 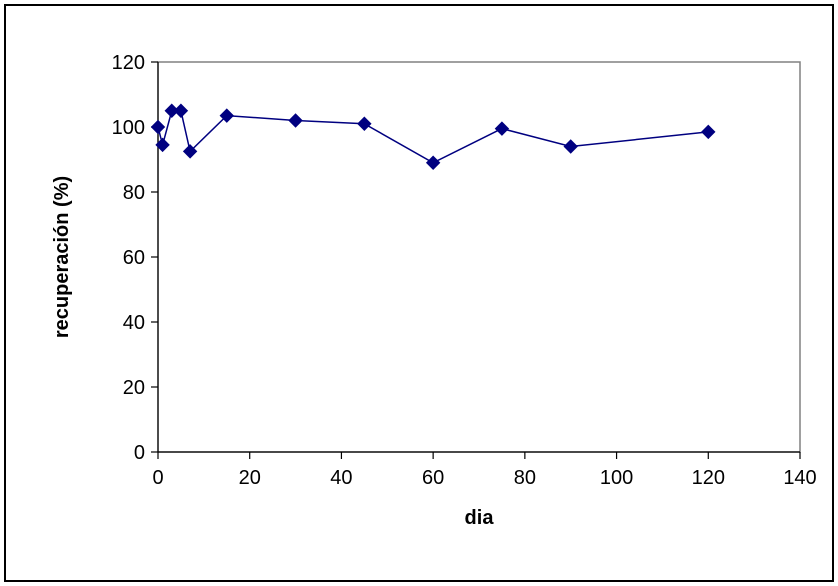 What do you see at coordinates (799, 478) in the screenshot?
I see `x-tick-label: 140` at bounding box center [799, 478].